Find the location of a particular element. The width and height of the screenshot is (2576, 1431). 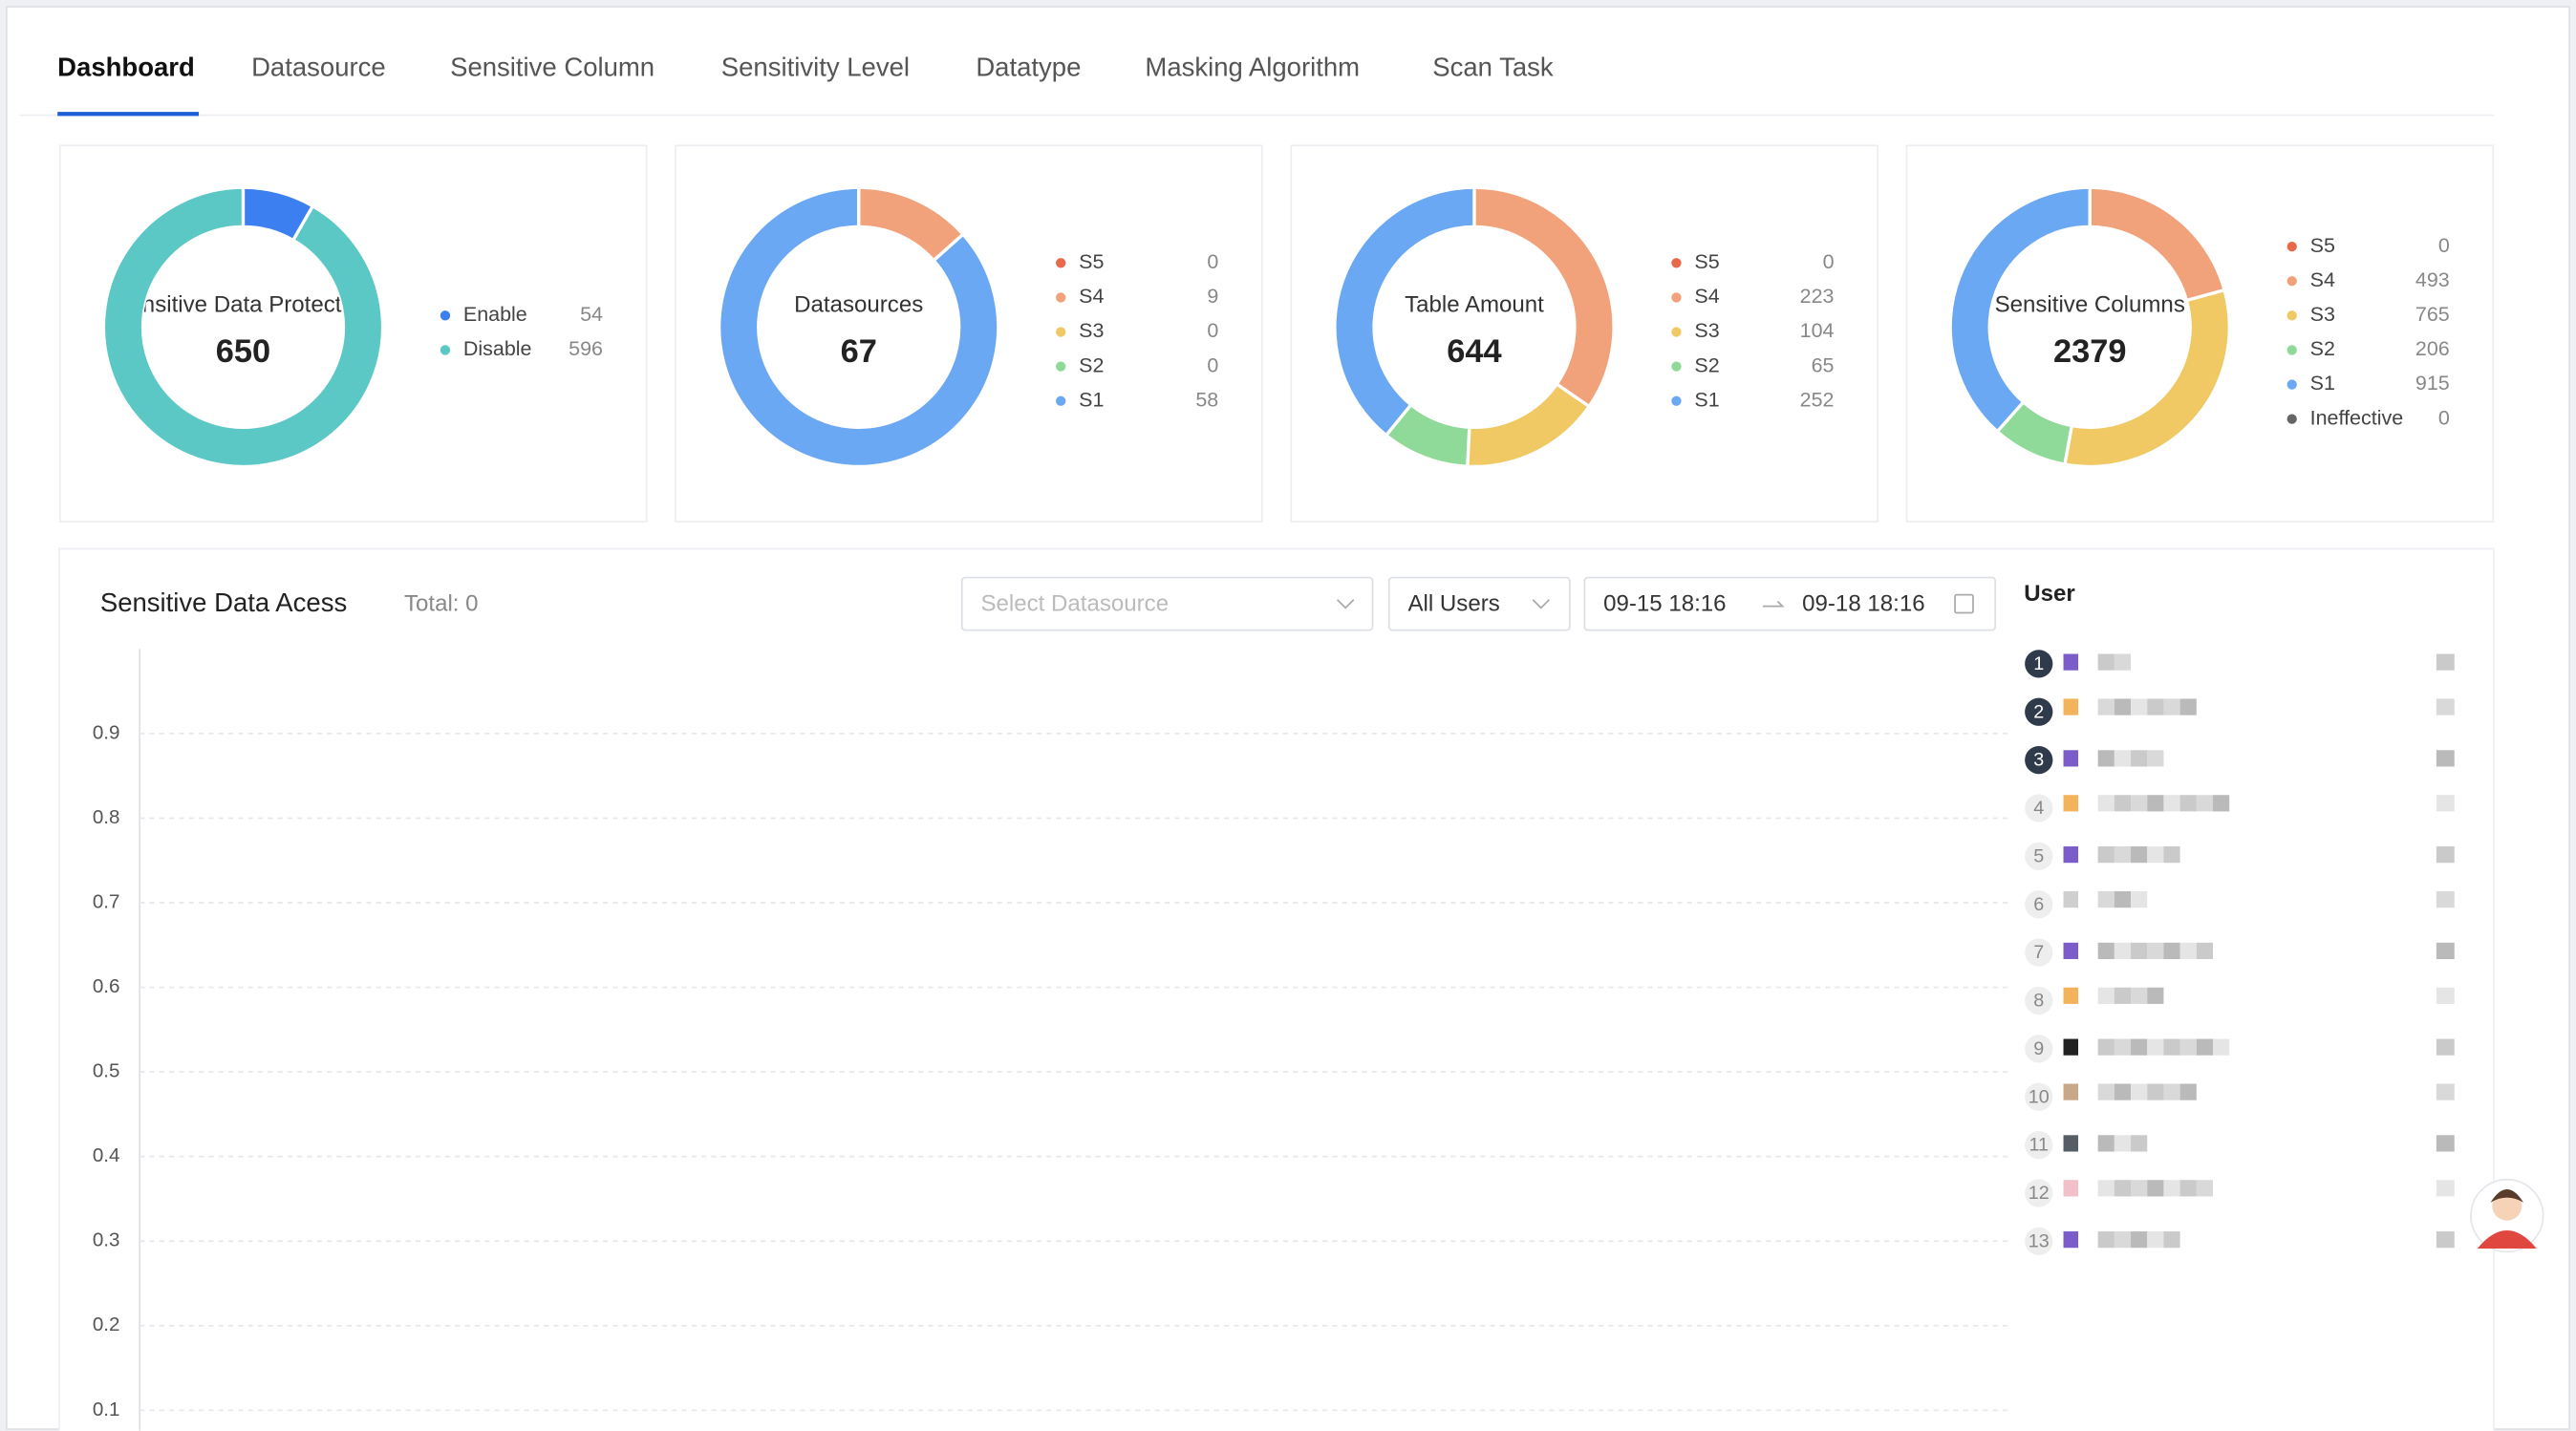

avatar-body is located at coordinates (2507, 1239).